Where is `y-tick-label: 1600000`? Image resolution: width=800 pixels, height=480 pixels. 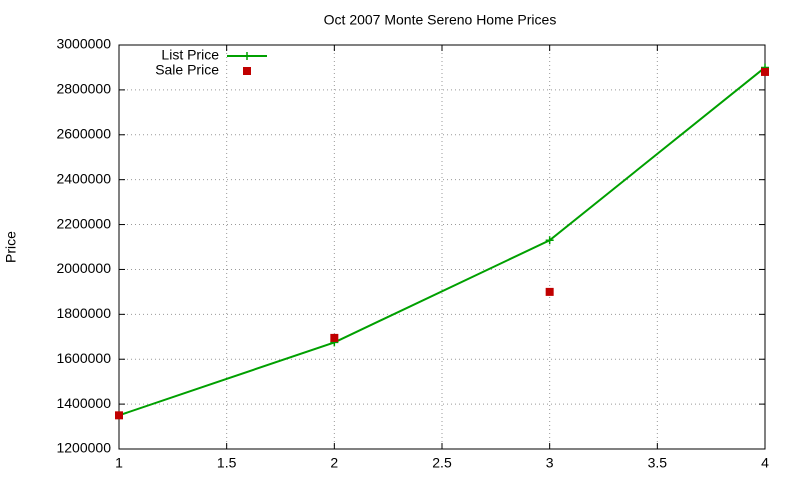 y-tick-label: 1600000 is located at coordinates (83, 358).